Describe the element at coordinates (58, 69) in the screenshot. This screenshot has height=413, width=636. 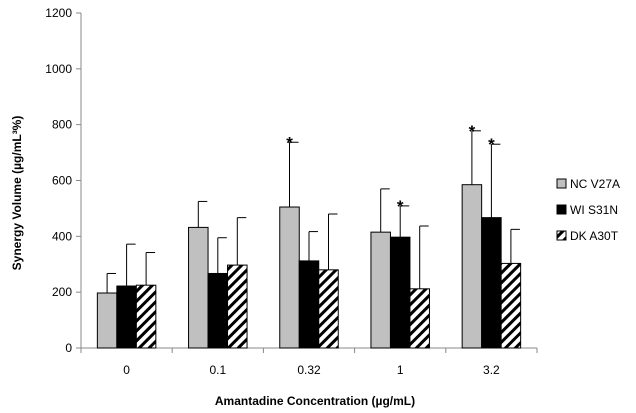
I see `y-tick-label: 1000` at that location.